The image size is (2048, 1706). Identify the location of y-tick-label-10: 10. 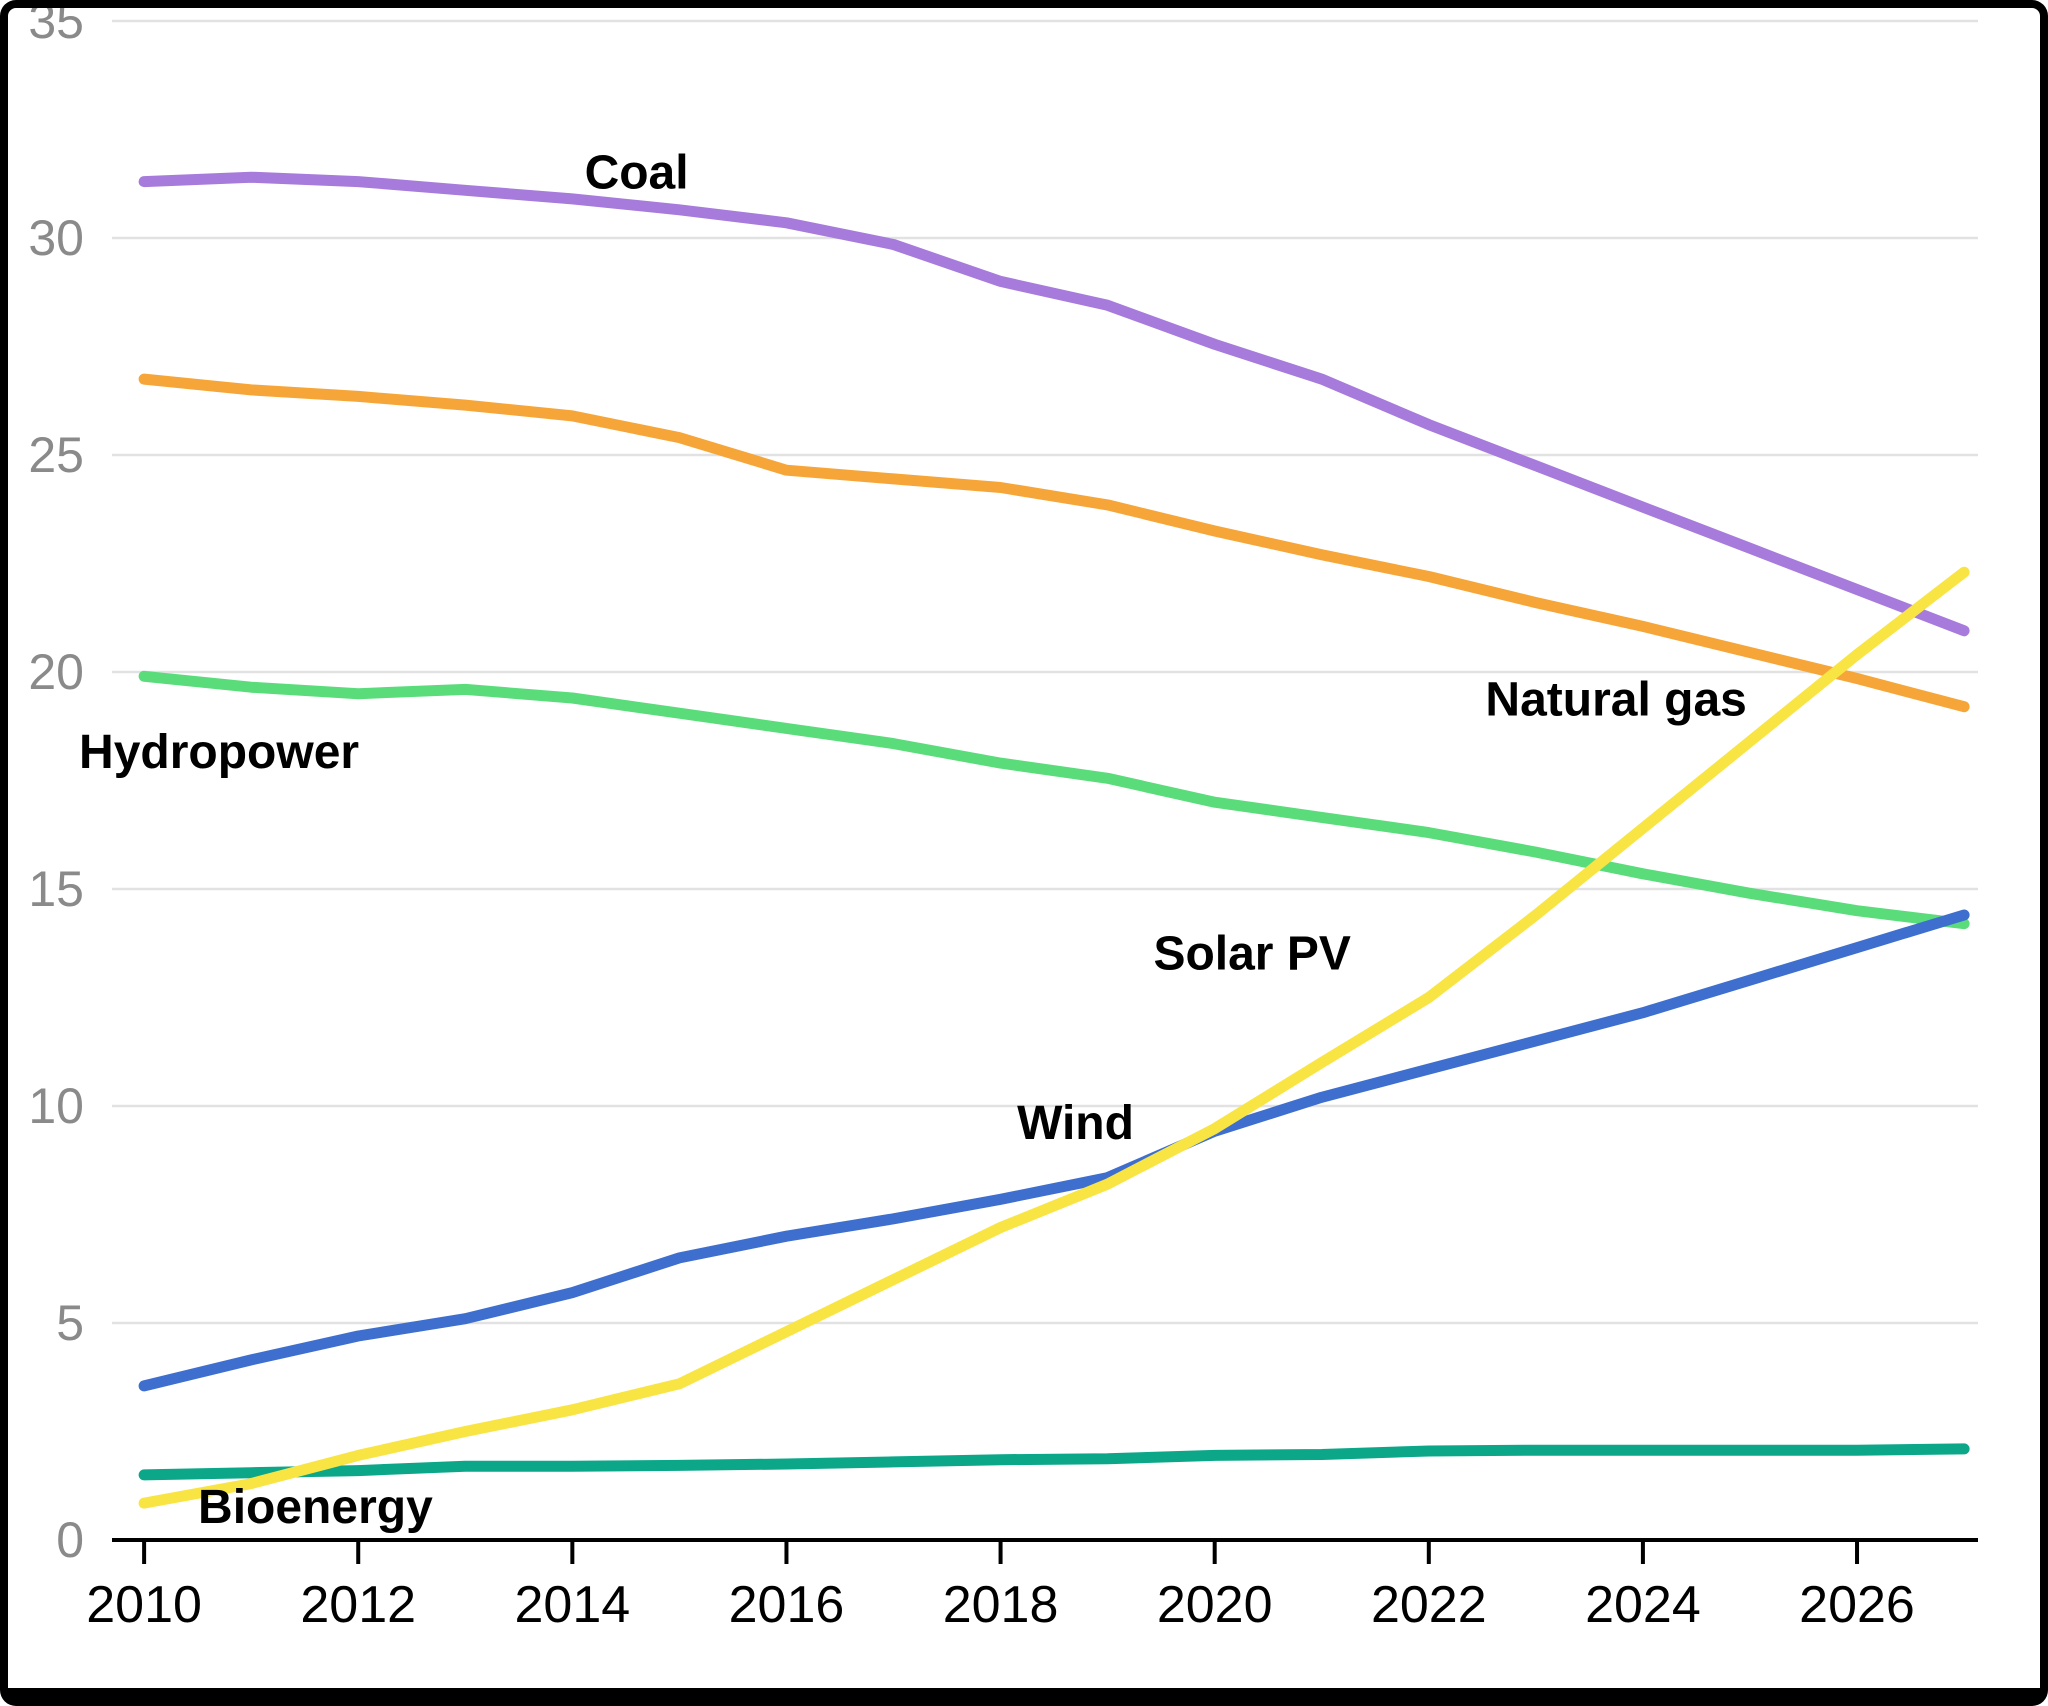
(56, 1106).